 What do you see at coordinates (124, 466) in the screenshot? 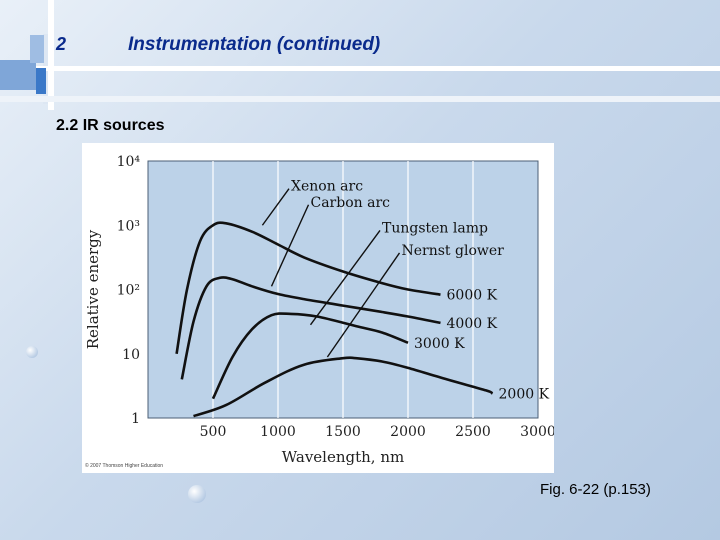
I see `copyright-text: © 2007 Thomson Higher Education` at bounding box center [124, 466].